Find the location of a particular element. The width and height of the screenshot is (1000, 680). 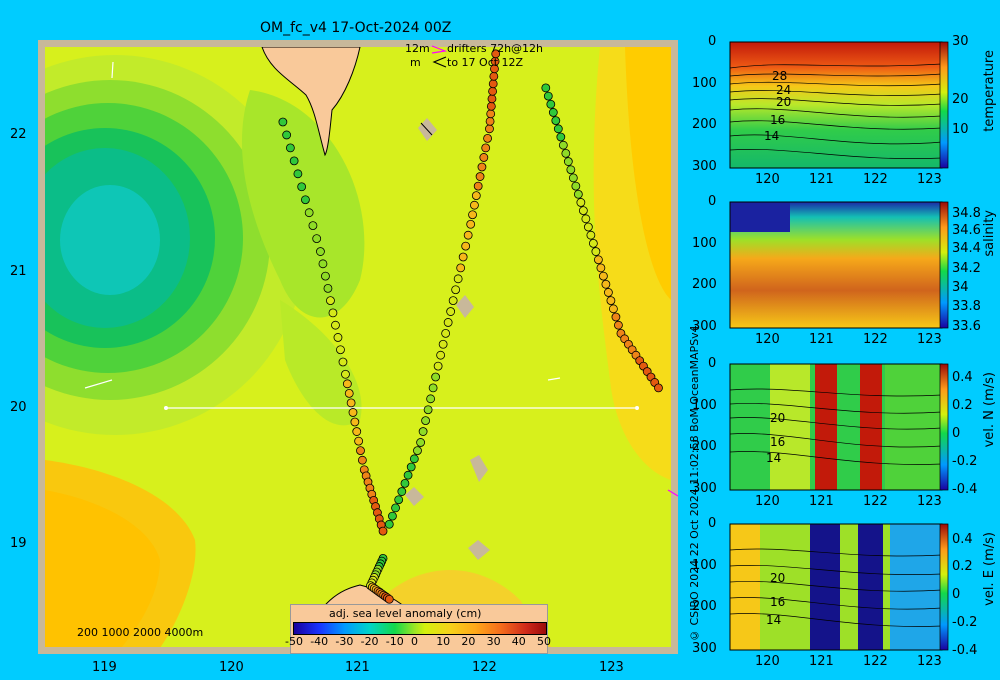

map-xtick: 119 is located at coordinates (104, 667).